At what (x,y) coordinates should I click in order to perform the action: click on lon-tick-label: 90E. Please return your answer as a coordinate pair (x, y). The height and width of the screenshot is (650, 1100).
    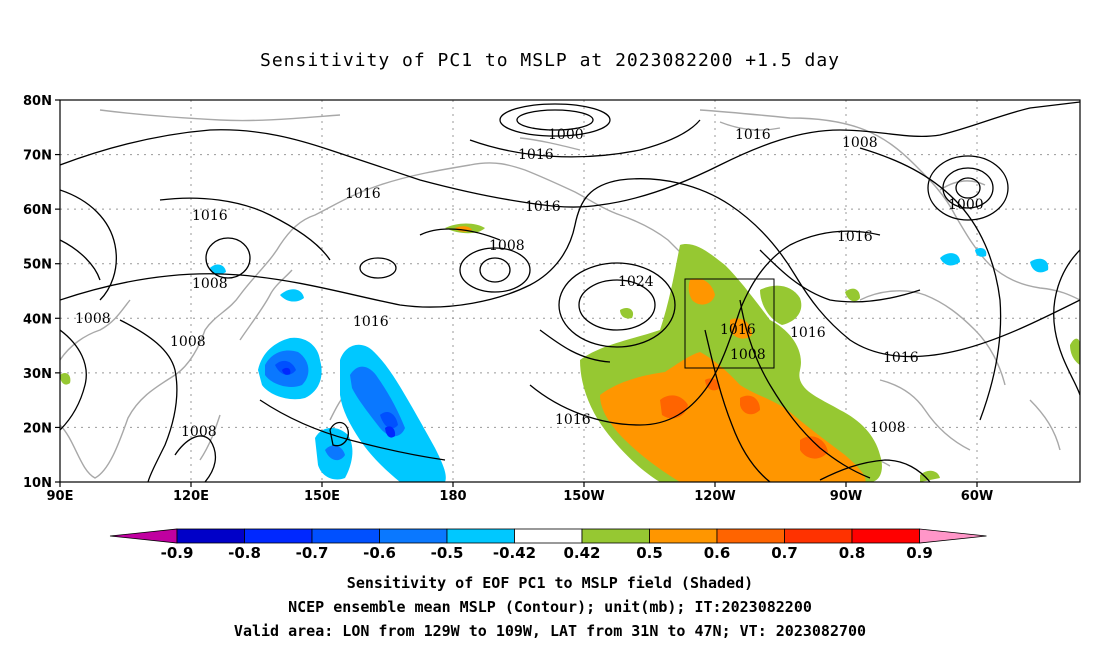
    Looking at the image, I should click on (60, 496).